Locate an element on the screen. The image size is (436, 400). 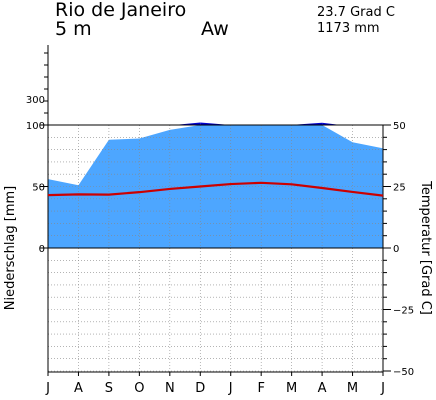
y-axis-label-left: Niederschlag [mm] is located at coordinates (10, 248).